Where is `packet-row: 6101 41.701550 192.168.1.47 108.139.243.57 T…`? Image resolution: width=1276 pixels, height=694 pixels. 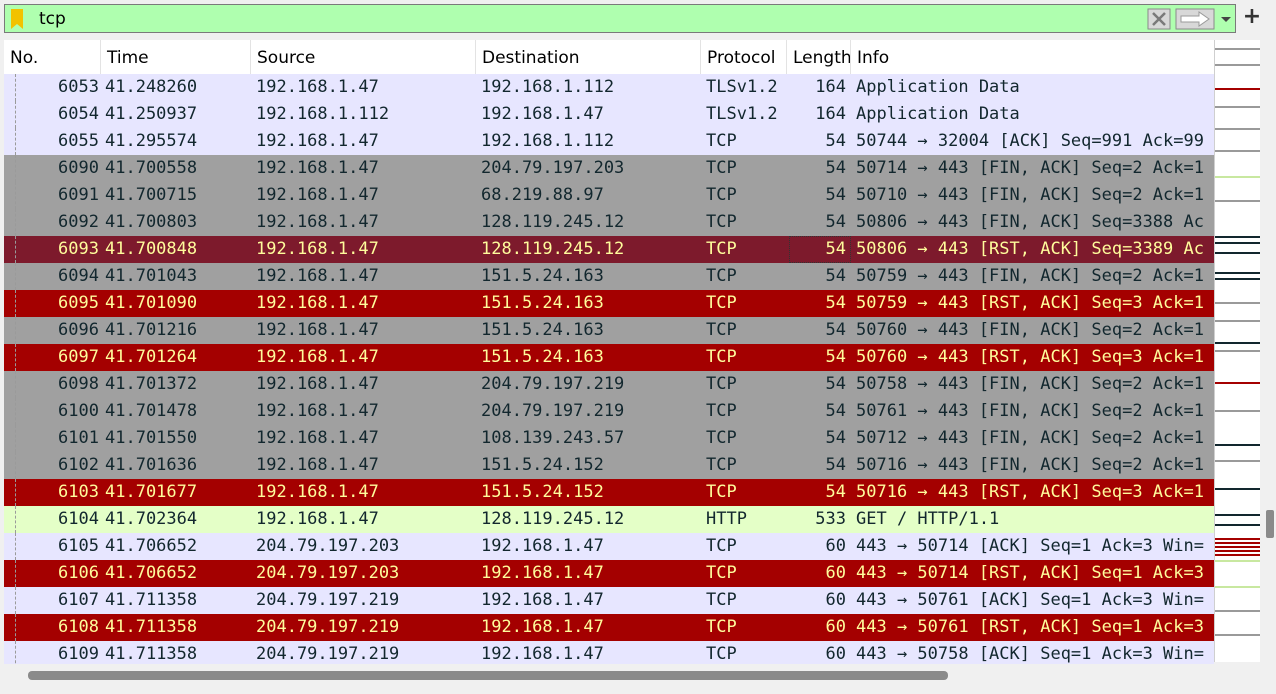 packet-row: 6101 41.701550 192.168.1.47 108.139.243.57 T… is located at coordinates (609, 438).